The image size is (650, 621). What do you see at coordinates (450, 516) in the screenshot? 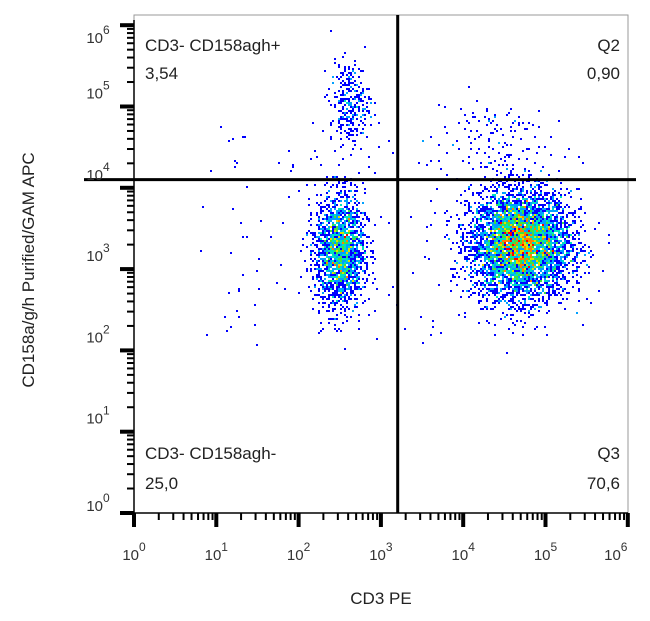
I see `x-minor-tick` at bounding box center [450, 516].